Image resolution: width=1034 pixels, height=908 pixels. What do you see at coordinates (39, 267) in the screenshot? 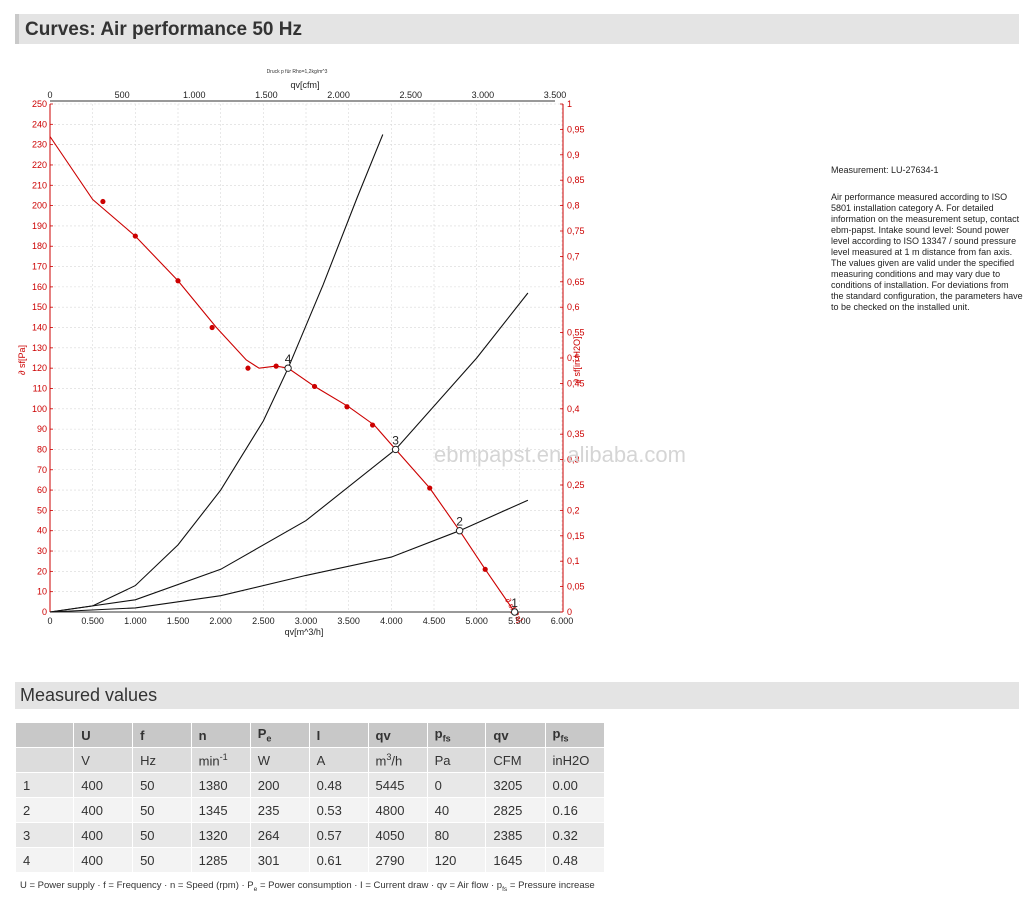
I see `y-left-tick-label: 170` at bounding box center [39, 267].